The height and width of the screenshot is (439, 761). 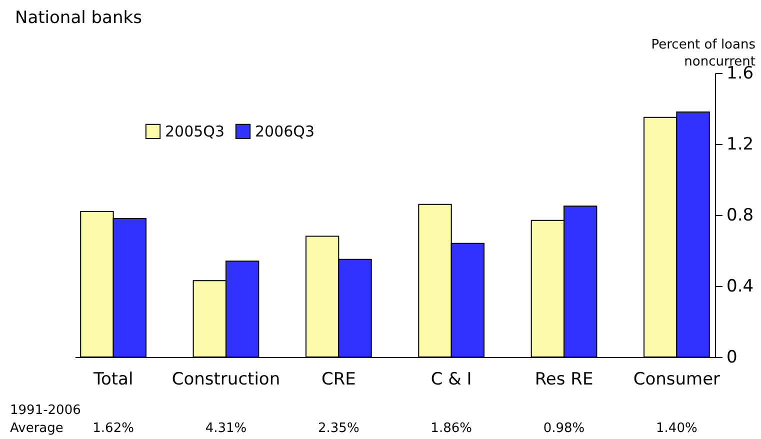 What do you see at coordinates (338, 380) in the screenshot?
I see `x-tick-label: CRE` at bounding box center [338, 380].